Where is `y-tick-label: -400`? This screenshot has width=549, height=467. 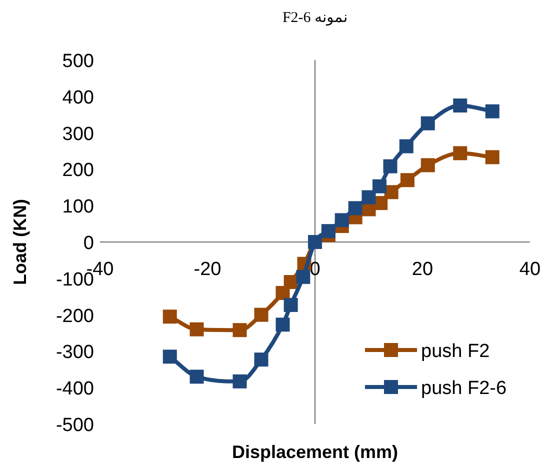 y-tick-label: -400 is located at coordinates (75, 389).